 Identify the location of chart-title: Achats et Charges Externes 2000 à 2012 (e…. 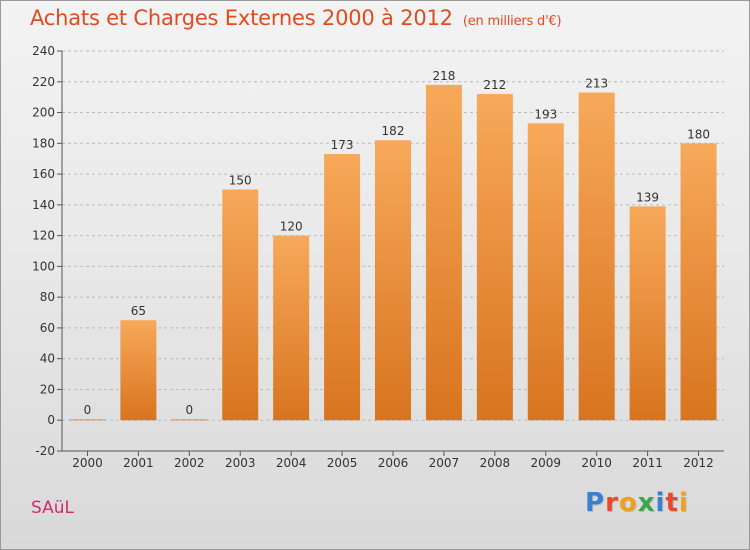
(296, 18).